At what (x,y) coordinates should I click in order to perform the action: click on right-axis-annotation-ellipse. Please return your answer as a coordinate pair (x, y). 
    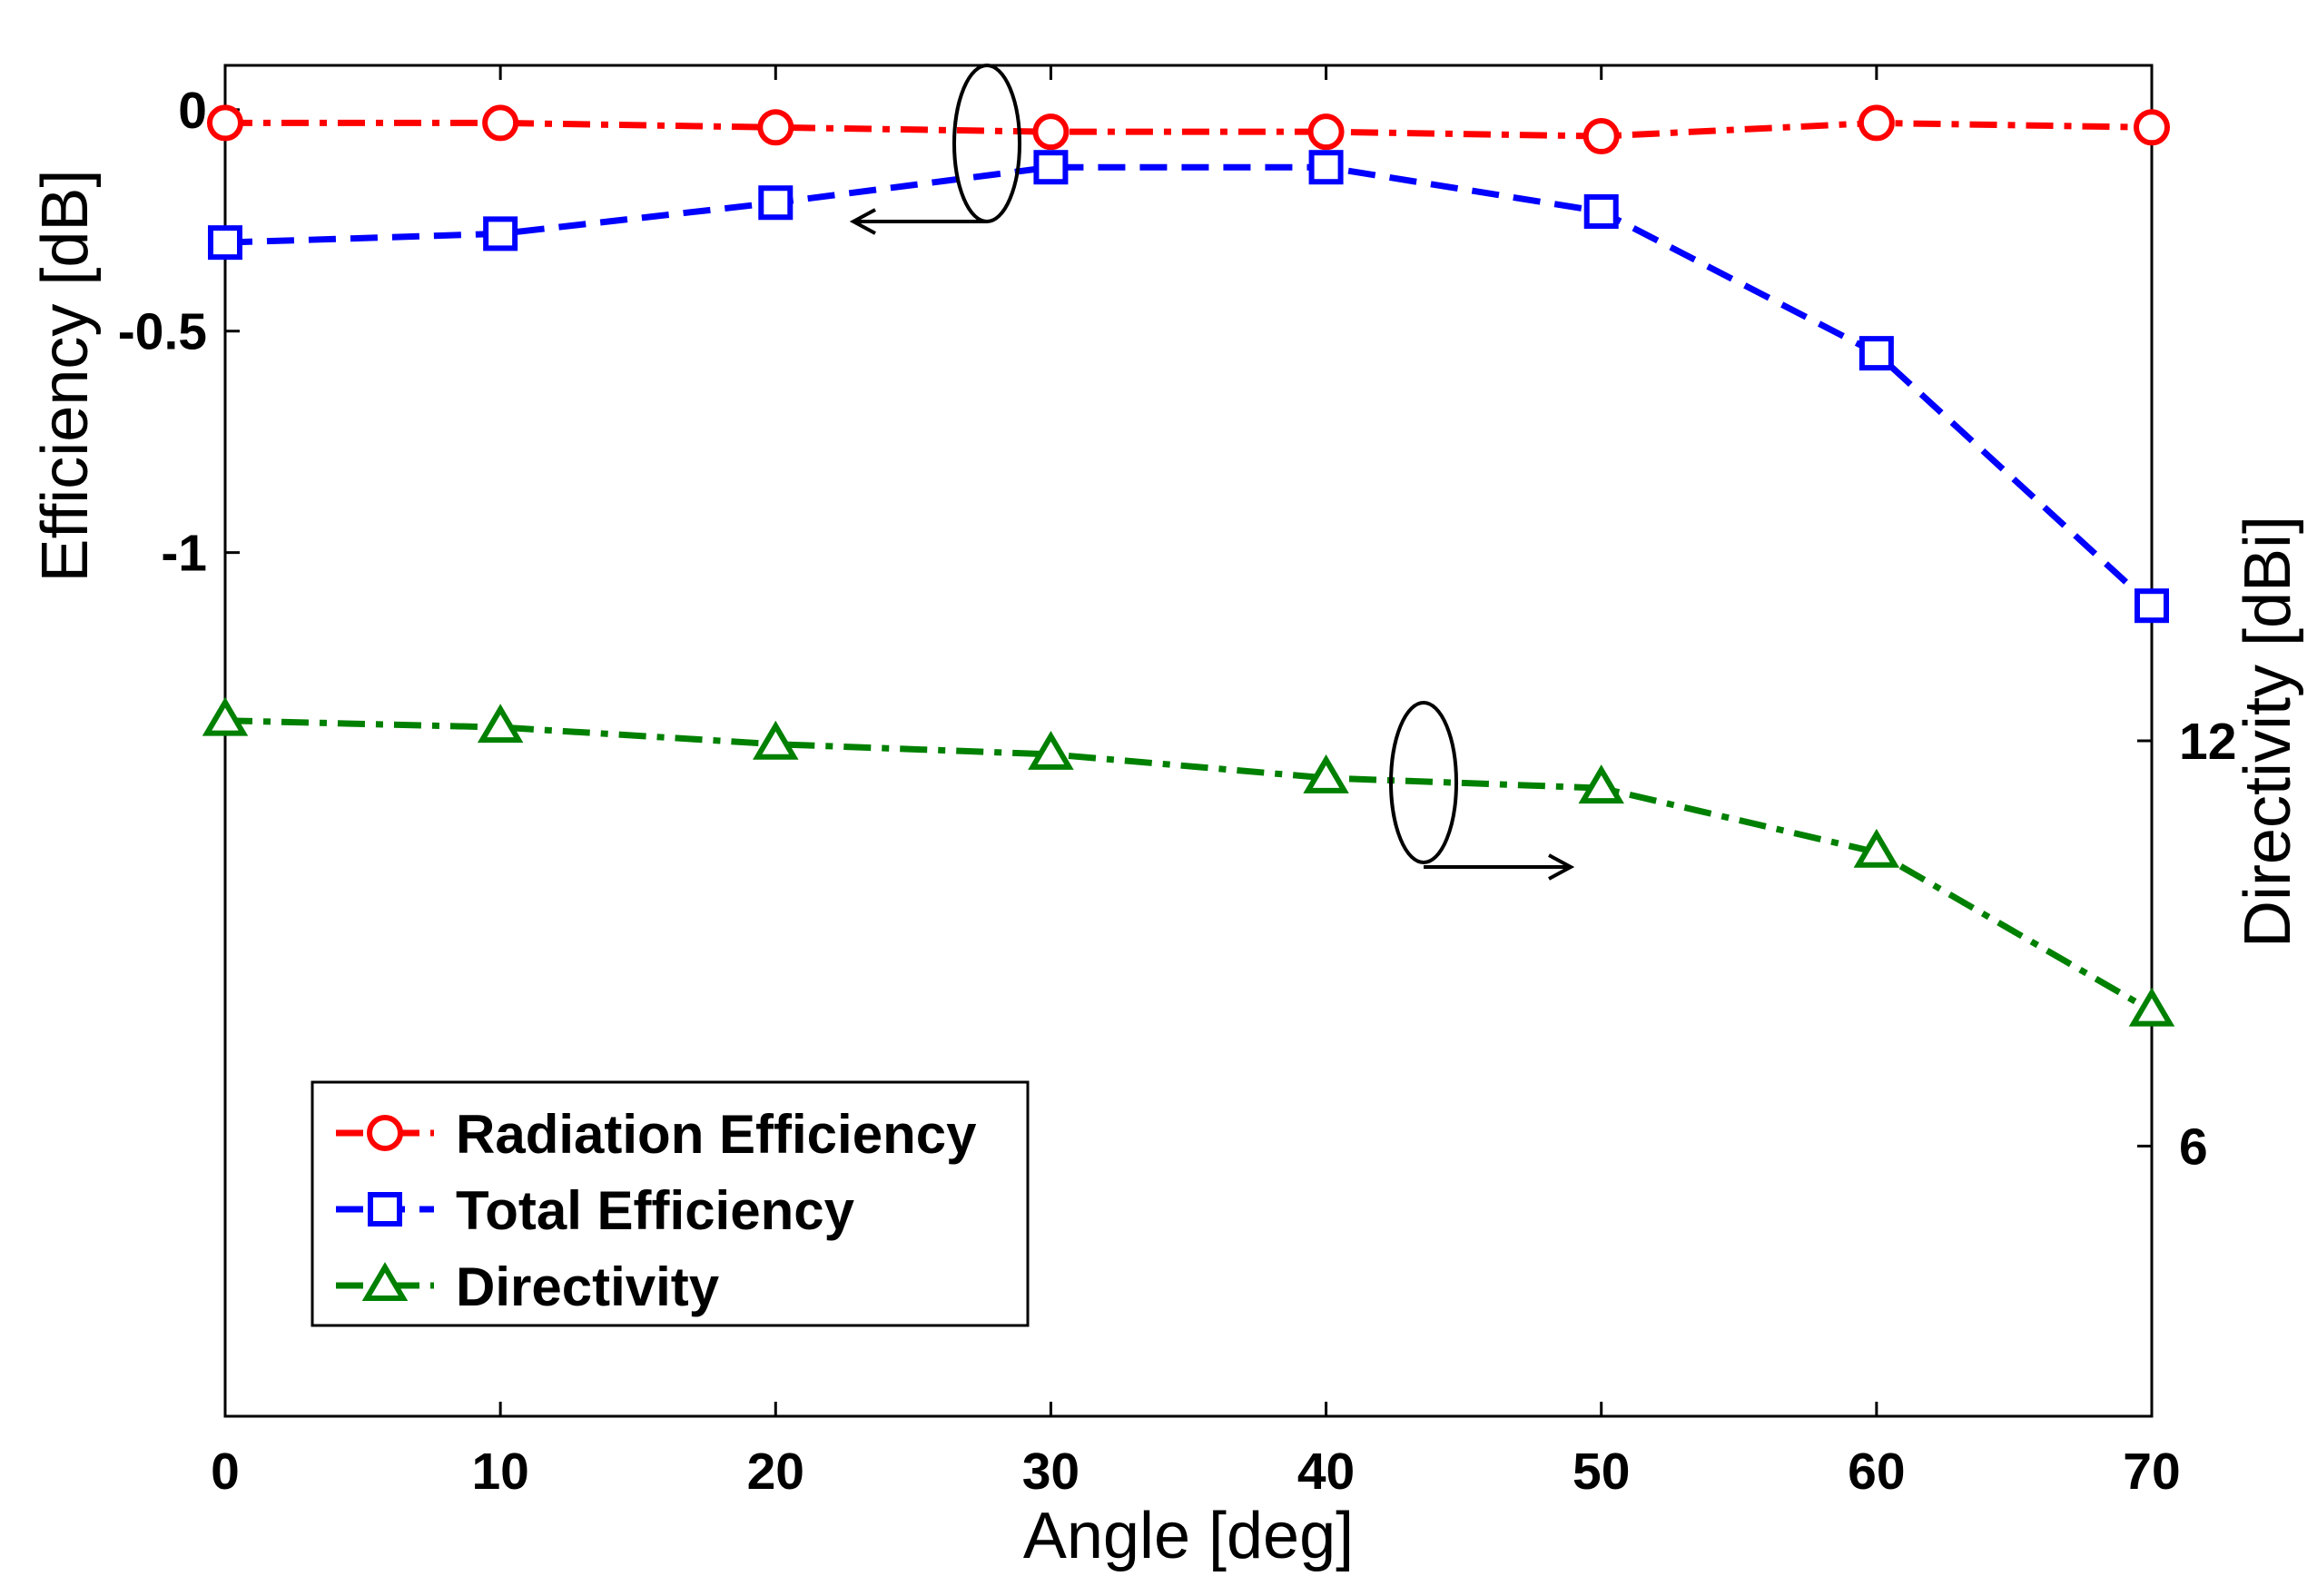
    Looking at the image, I should click on (1423, 782).